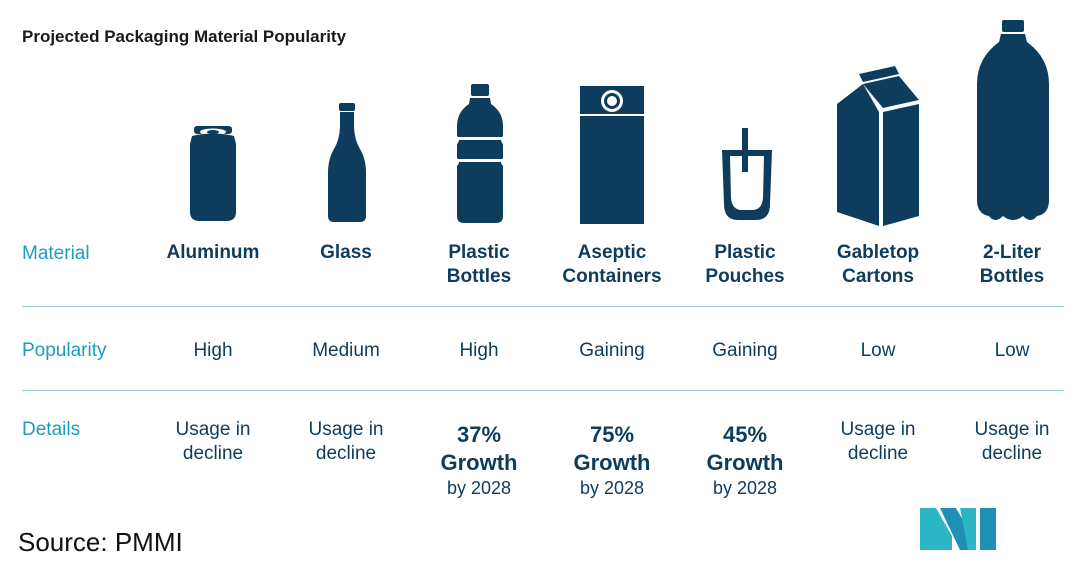 This screenshot has width=1079, height=579. I want to click on growth-value: 75%, so click(612, 434).